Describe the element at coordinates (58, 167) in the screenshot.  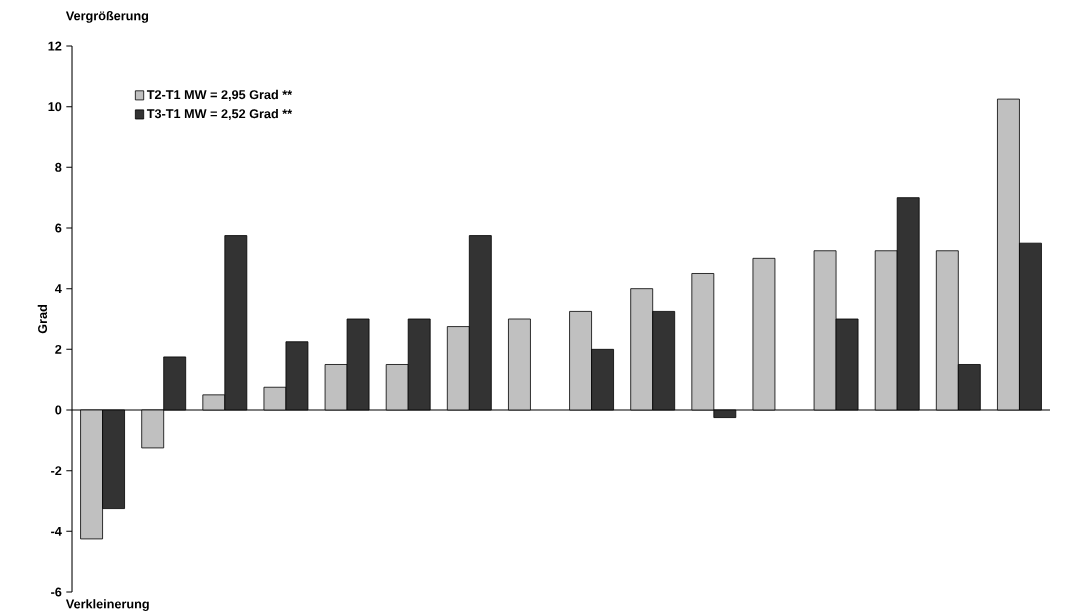
I see `y-tick-label: 8` at that location.